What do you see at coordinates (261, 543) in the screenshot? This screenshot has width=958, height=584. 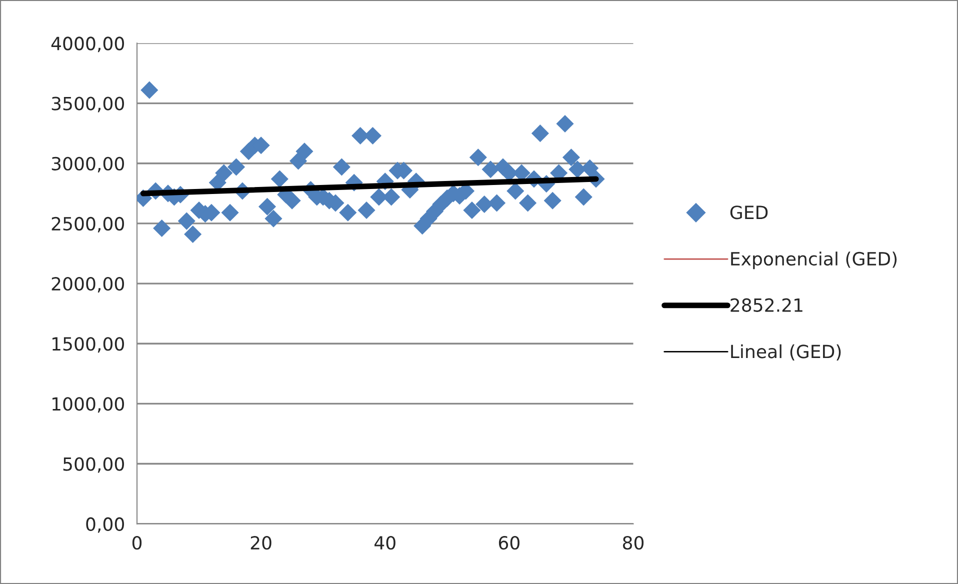 I see `x-tick-label: 20` at bounding box center [261, 543].